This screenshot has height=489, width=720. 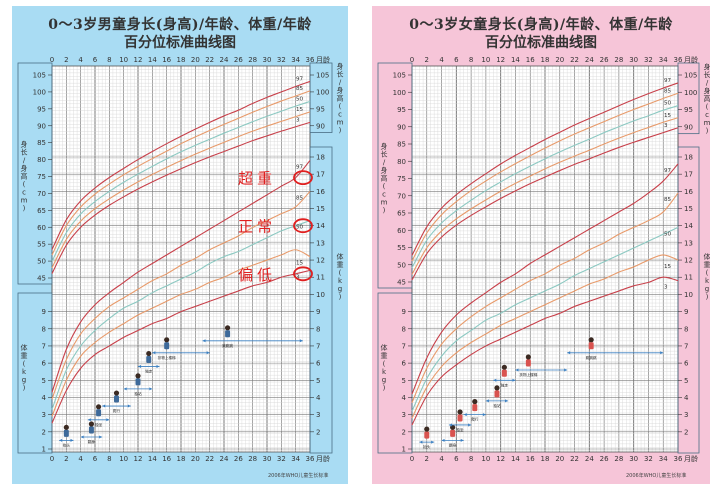 I want to click on girl-chart-subtitle: 百分位标准曲线图, so click(x=541, y=43).